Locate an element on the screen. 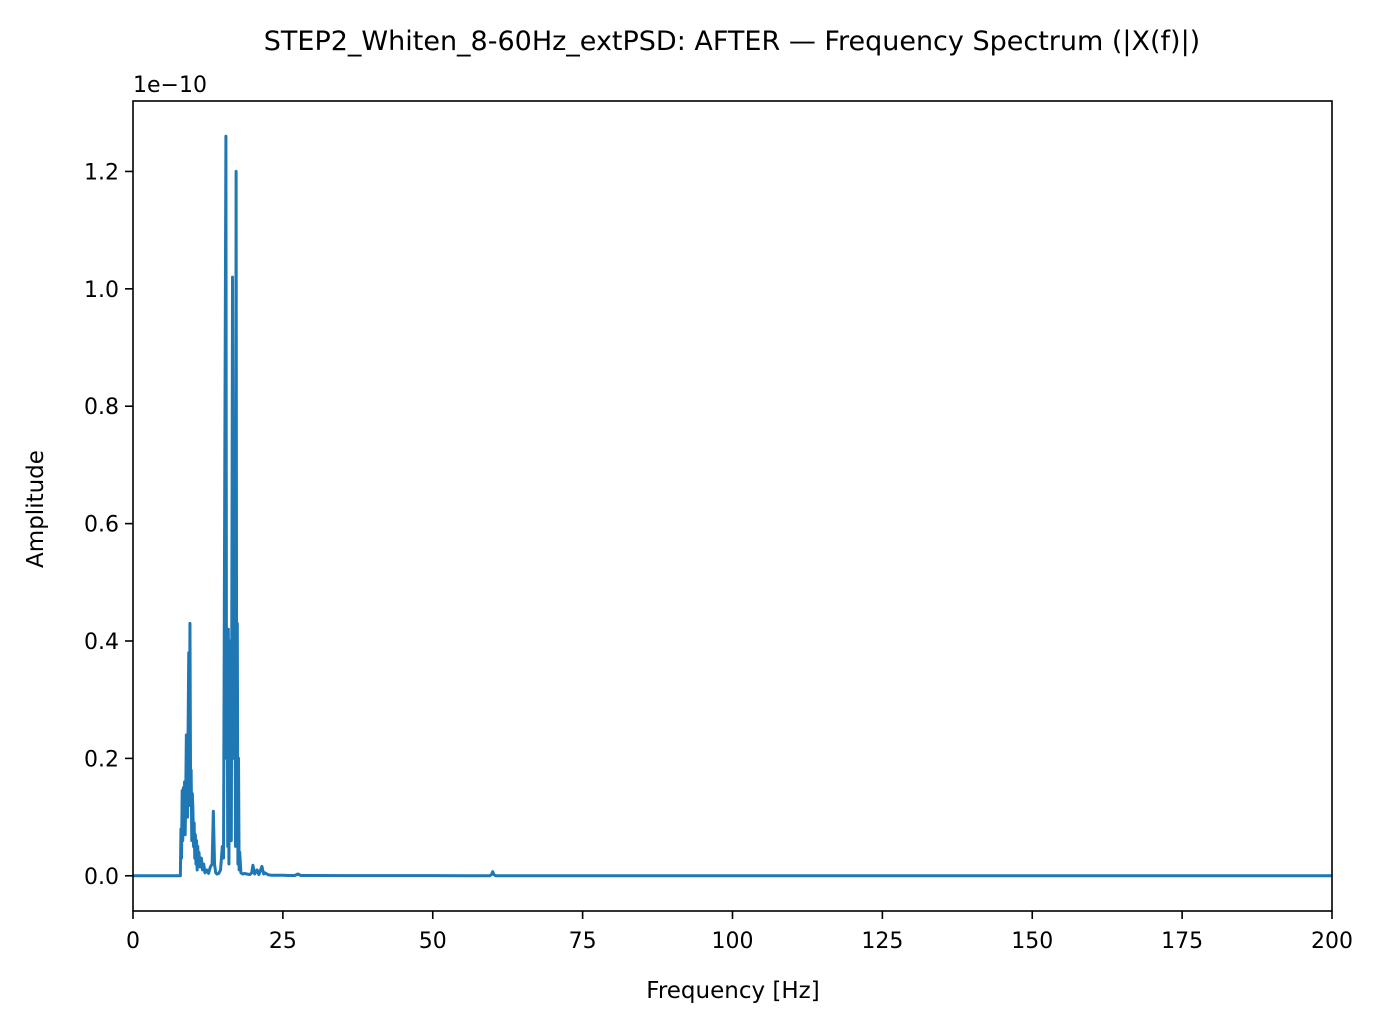 The width and height of the screenshot is (1390, 1027). y-tick-label: 1.0 is located at coordinates (101, 290).